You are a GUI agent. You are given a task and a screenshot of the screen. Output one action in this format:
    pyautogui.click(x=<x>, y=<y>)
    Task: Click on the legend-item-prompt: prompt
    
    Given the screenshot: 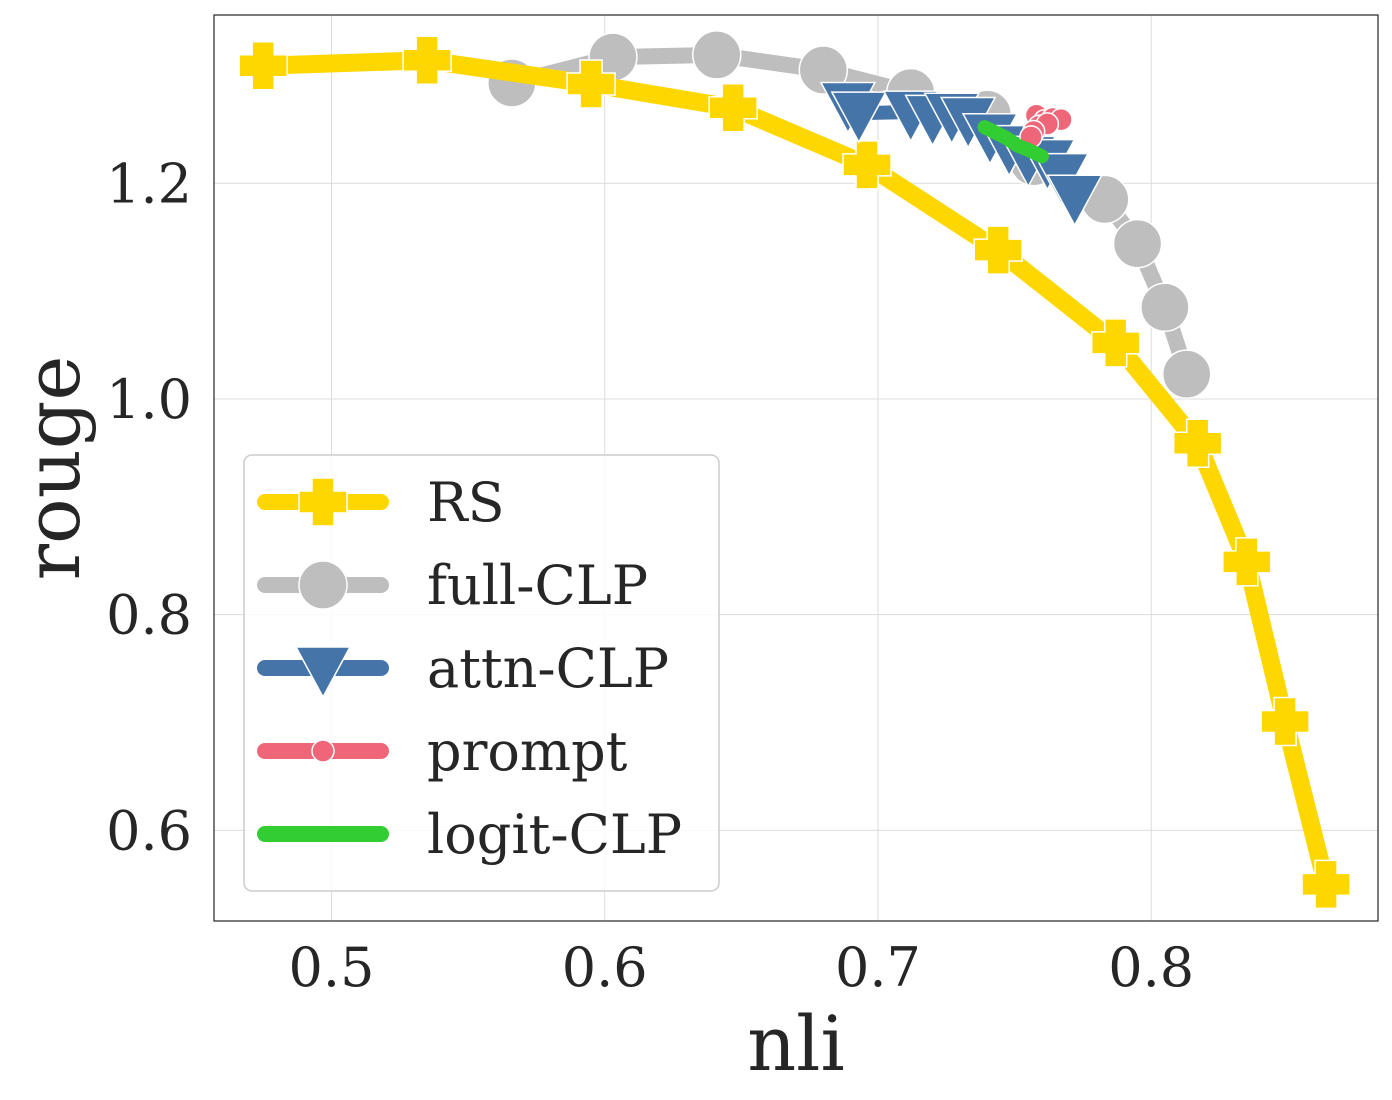 What is the action you would take?
    pyautogui.click(x=442, y=751)
    